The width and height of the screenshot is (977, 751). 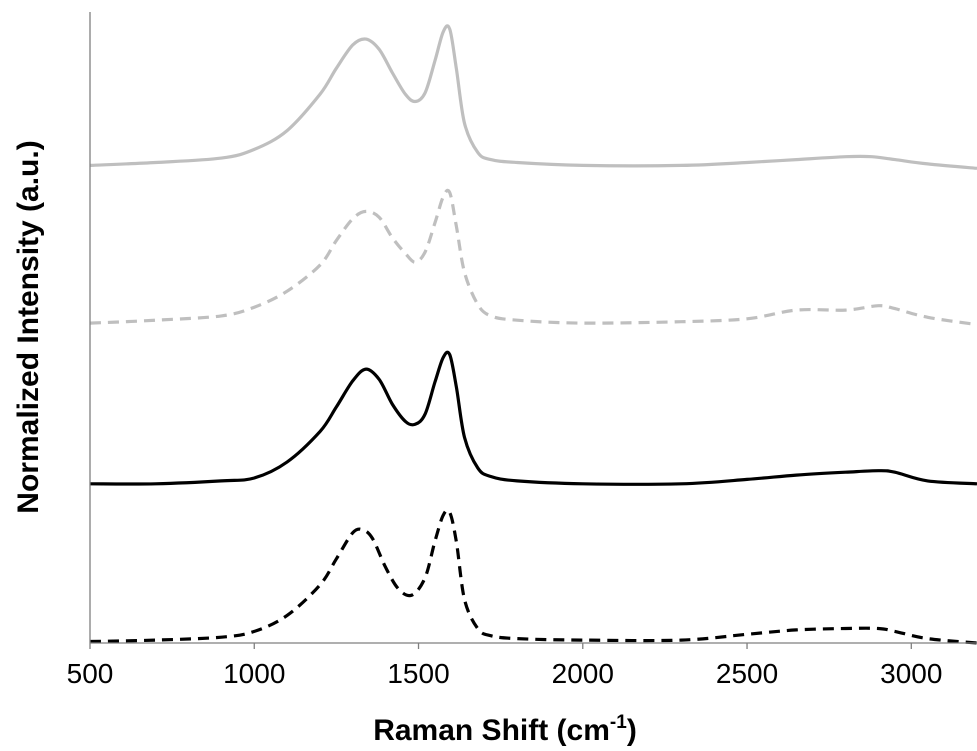 I want to click on x-axis-title-close: ), so click(x=632, y=730).